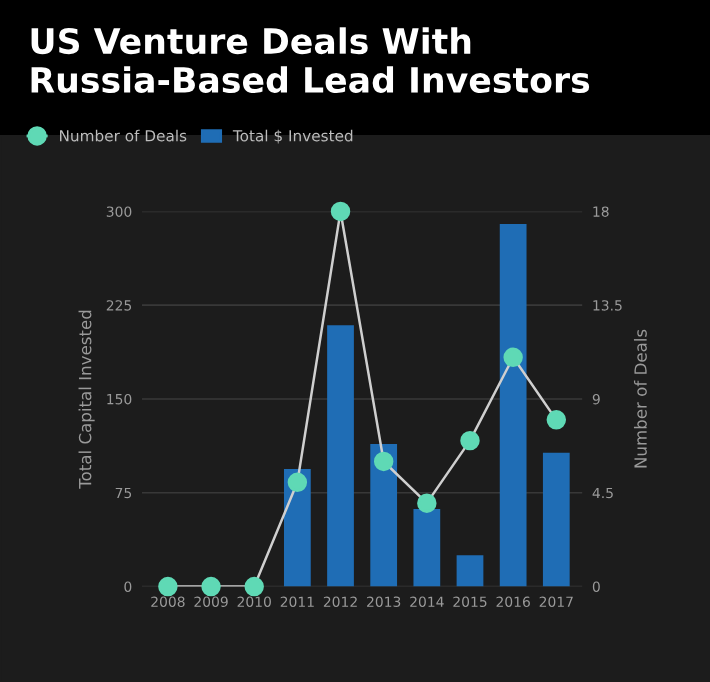 This screenshot has width=710, height=682. Describe the element at coordinates (310, 60) in the screenshot. I see `chart-title: US Venture Deals With Russia-Based Lead Investors` at that location.